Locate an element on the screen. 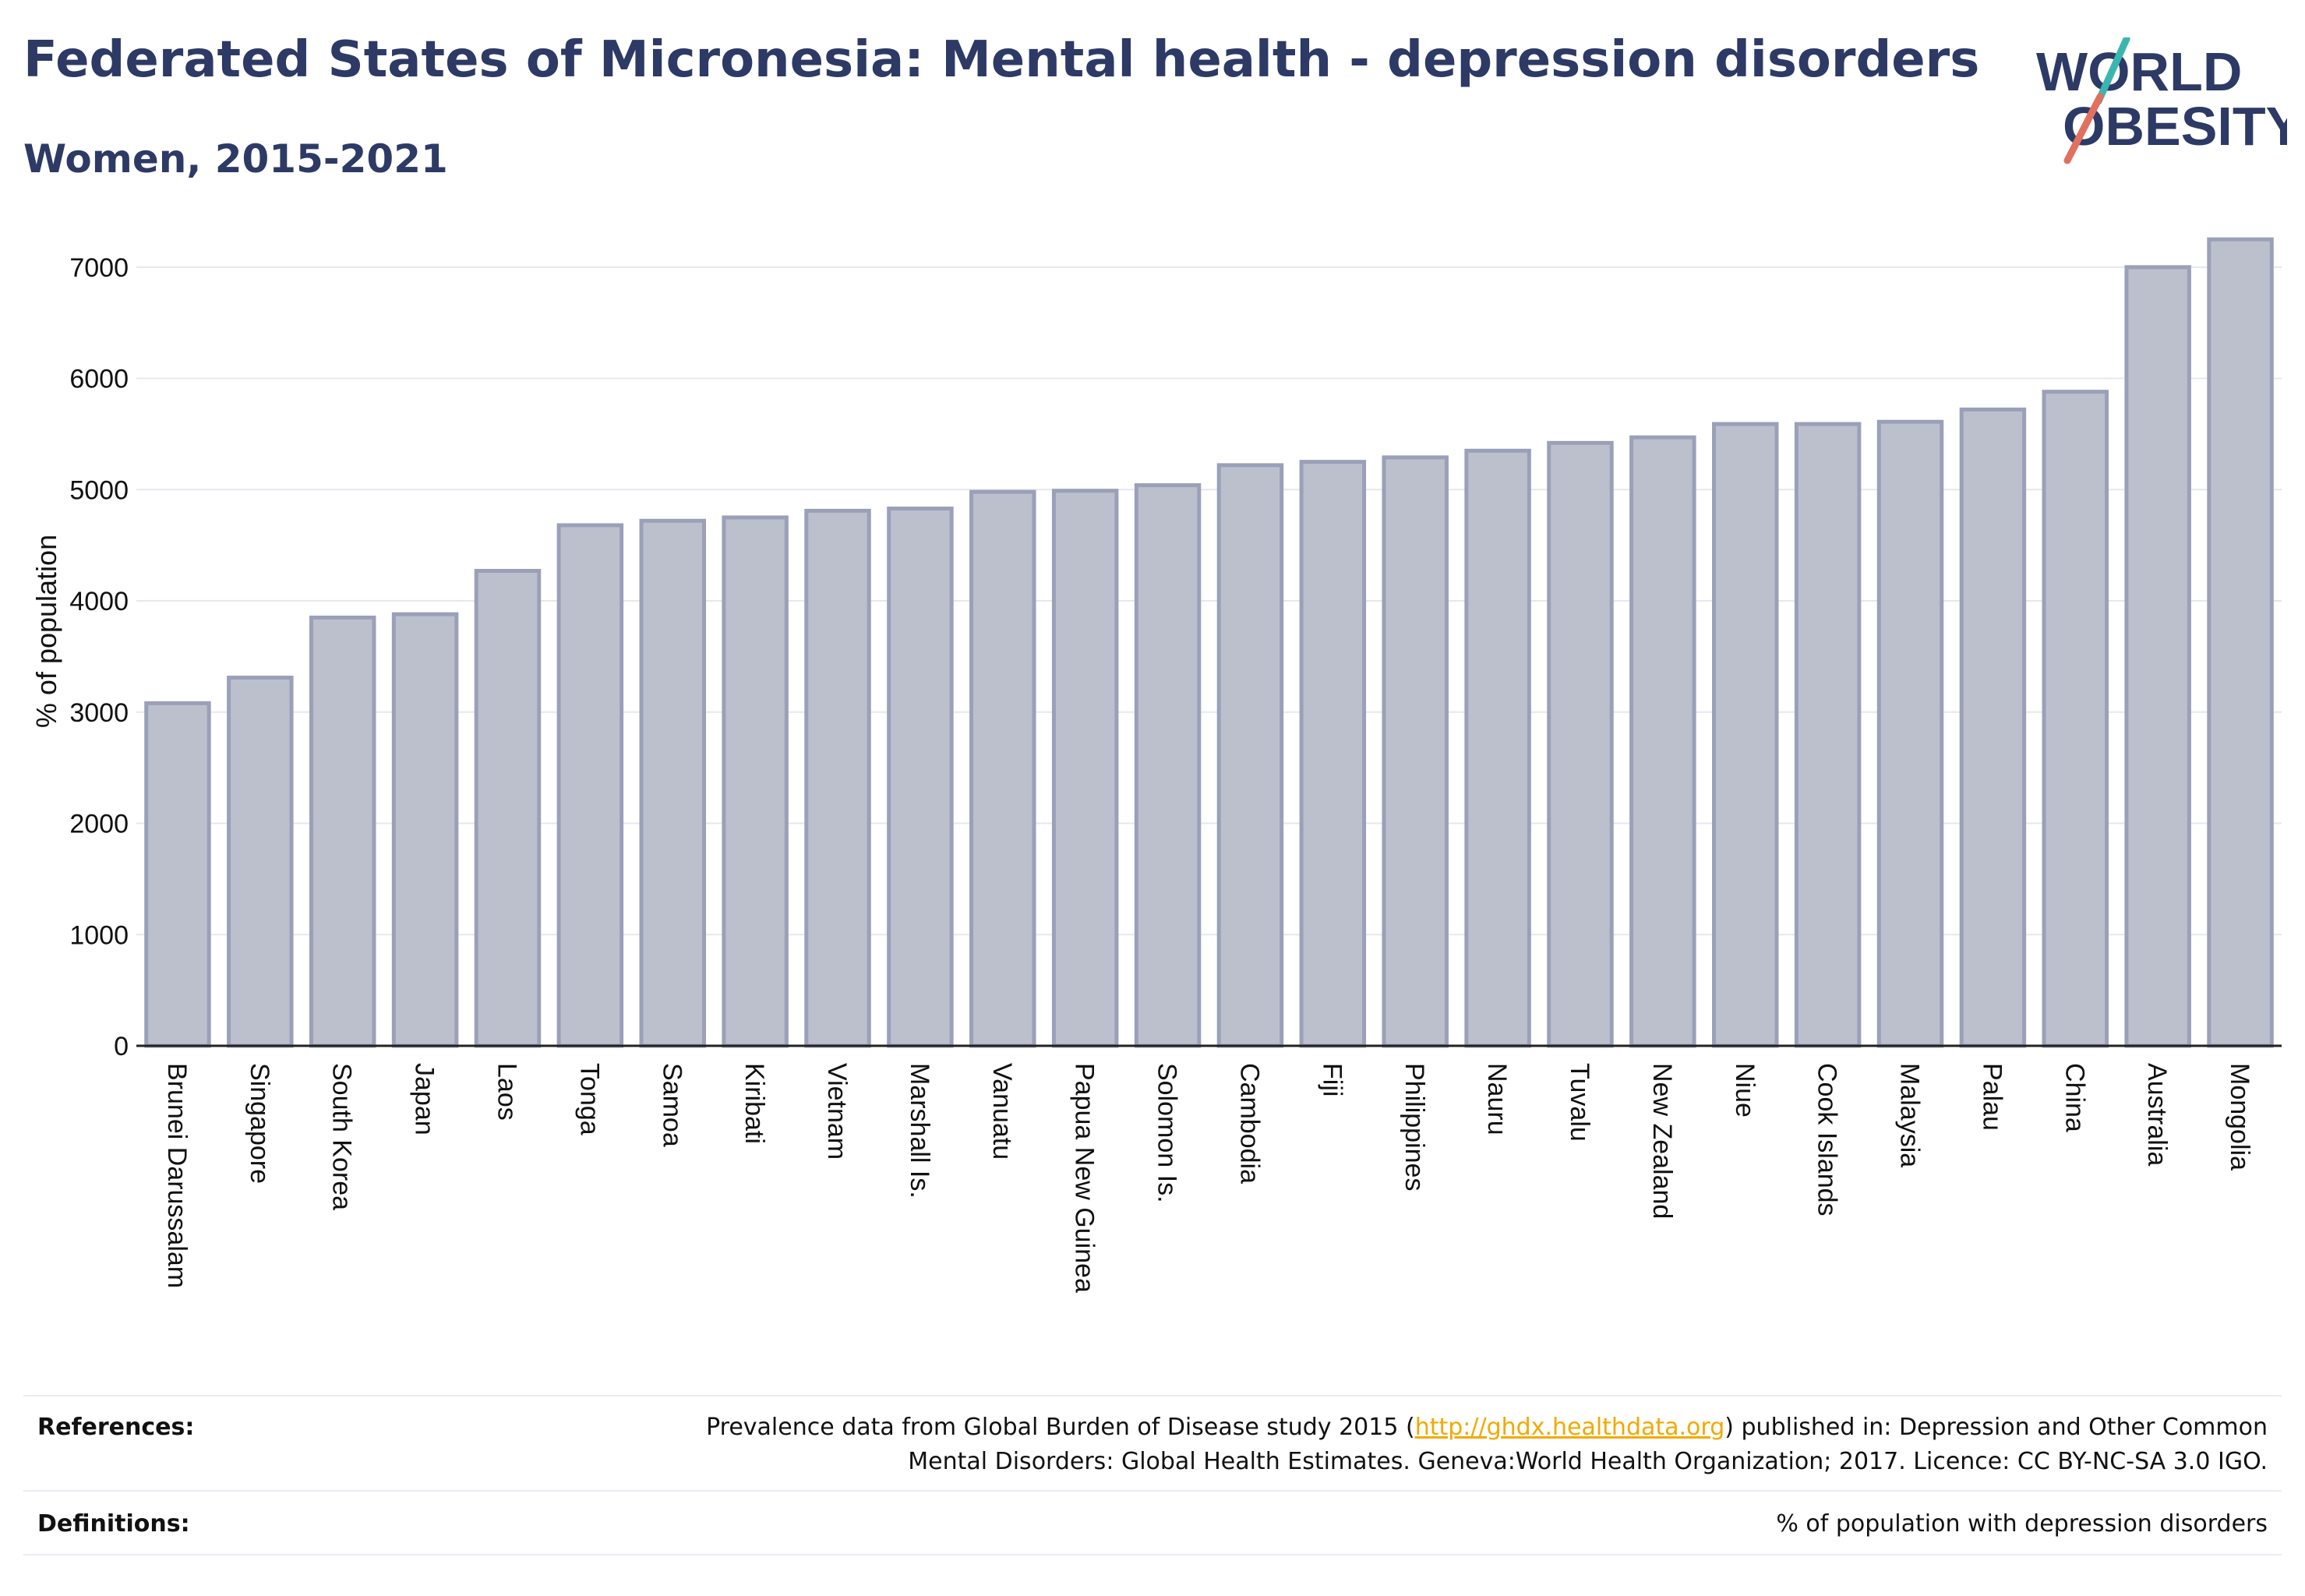  bar-vietnam is located at coordinates (837, 778).